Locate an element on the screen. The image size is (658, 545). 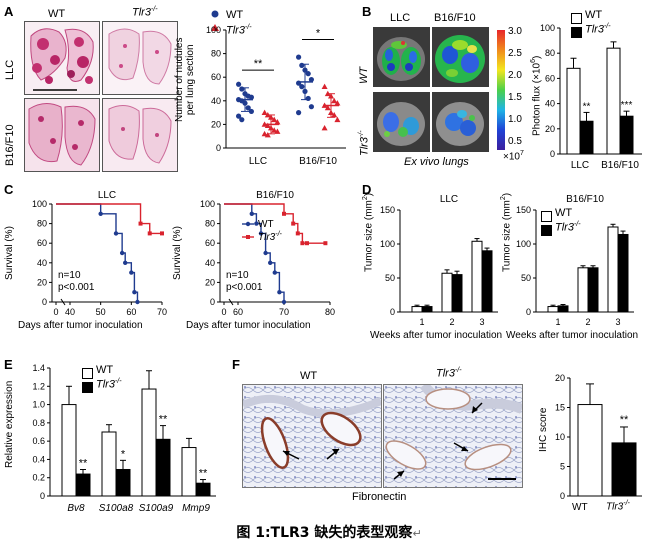
panel-a-sig-label: * is located at coordinates (318, 33).